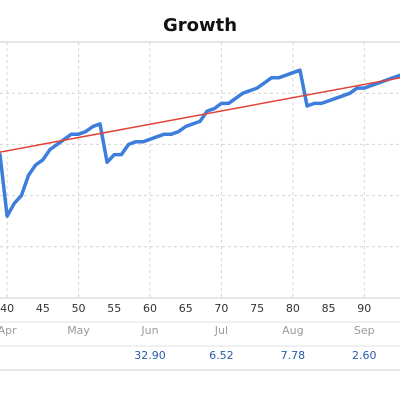 The width and height of the screenshot is (400, 400). Describe the element at coordinates (293, 355) in the screenshot. I see `monthly-value: 7.78` at that location.